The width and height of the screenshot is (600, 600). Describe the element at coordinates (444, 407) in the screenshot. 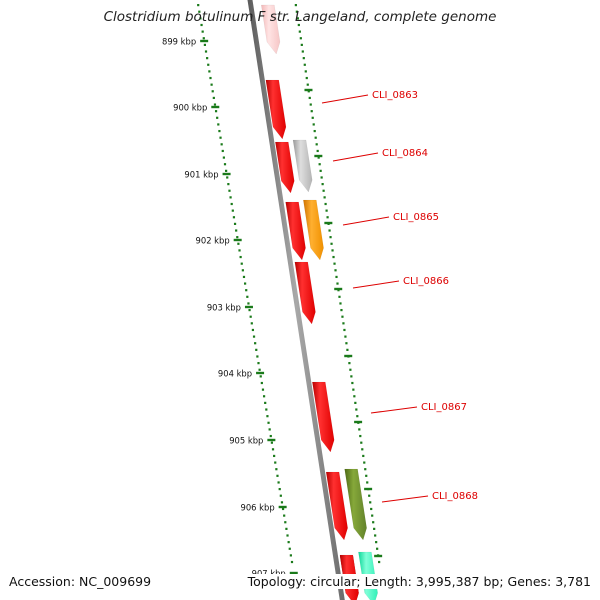

I see `gene-label: CLI_0867` at that location.